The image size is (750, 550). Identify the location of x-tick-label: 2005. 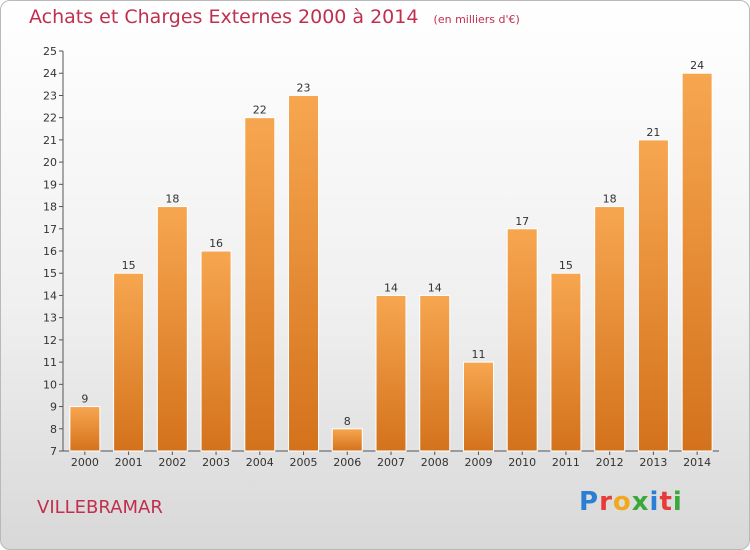
(304, 462).